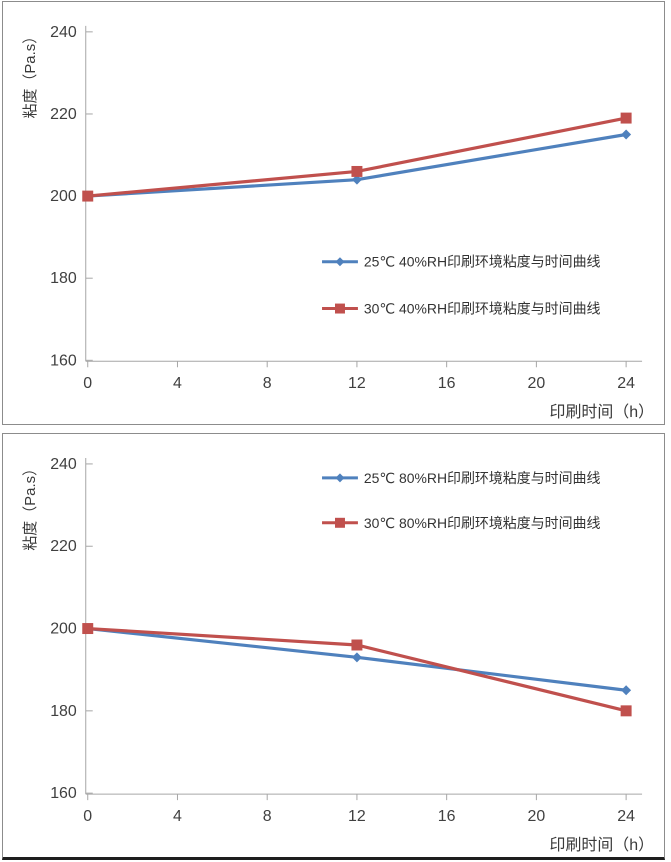 The image size is (671, 862). Describe the element at coordinates (482, 523) in the screenshot. I see `legend-label: 30℃ 80%RH印刷环境粘度与时间曲线` at that location.